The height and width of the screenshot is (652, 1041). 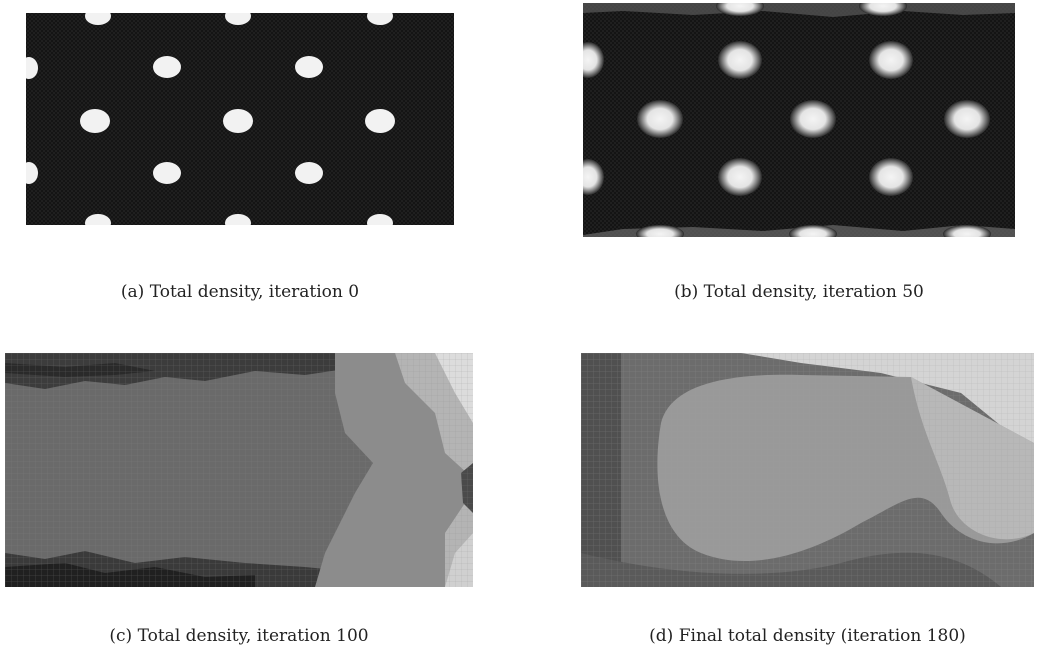 What do you see at coordinates (807, 636) in the screenshot?
I see `panel-d-caption: (d) Final total density (iteration 180)` at bounding box center [807, 636].